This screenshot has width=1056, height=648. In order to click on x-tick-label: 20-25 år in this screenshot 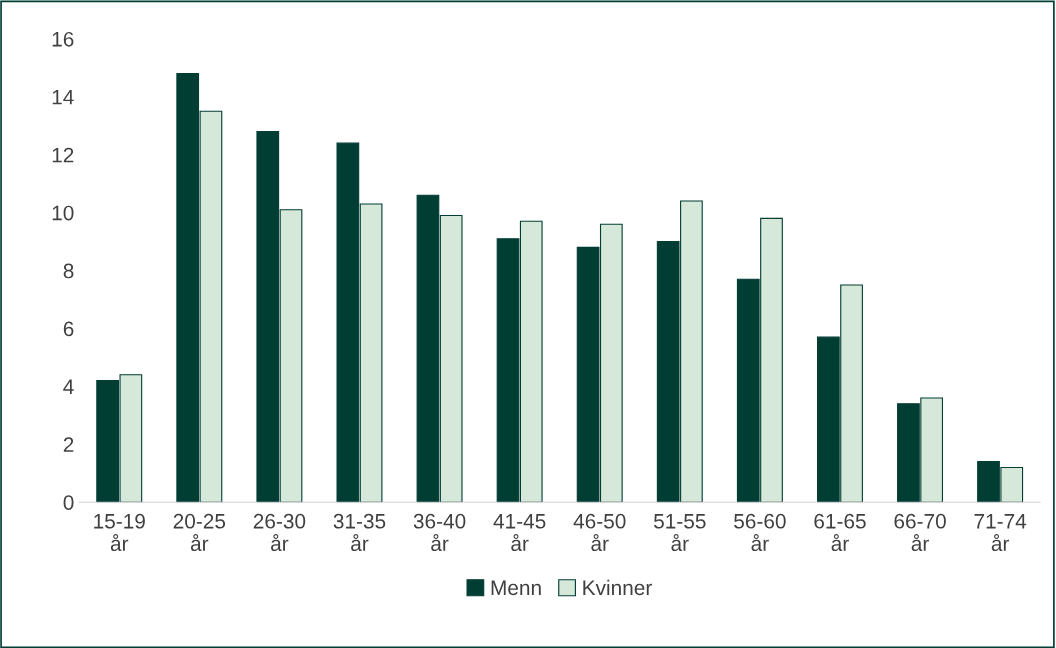, I will do `click(199, 532)`.